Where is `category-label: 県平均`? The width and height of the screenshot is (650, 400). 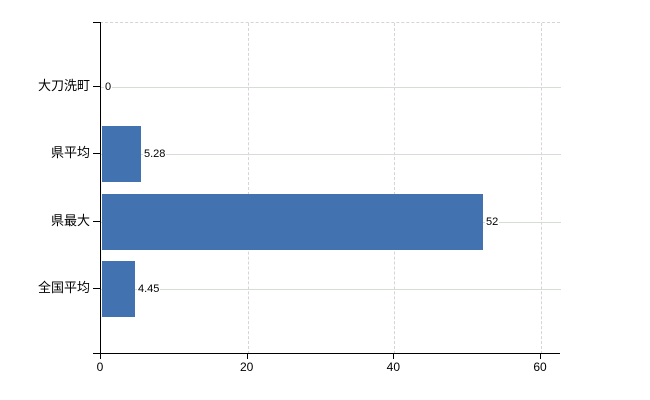
category-label: 県平均 is located at coordinates (70, 152).